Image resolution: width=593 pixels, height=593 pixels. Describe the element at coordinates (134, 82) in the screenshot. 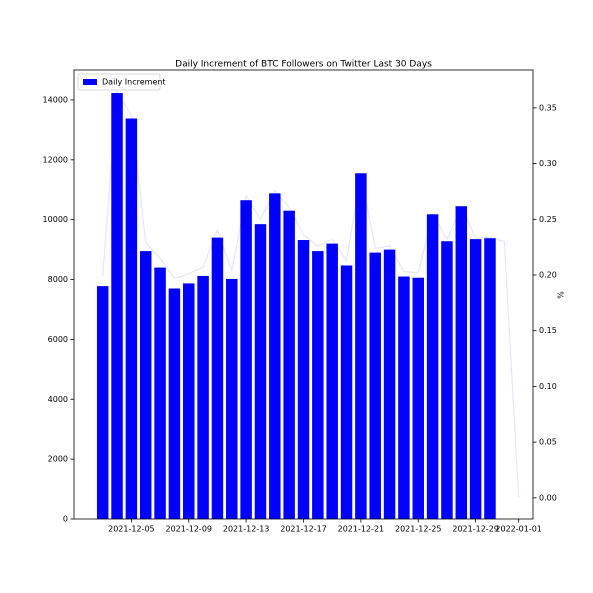

I see `legend-label: Daily Increment` at that location.